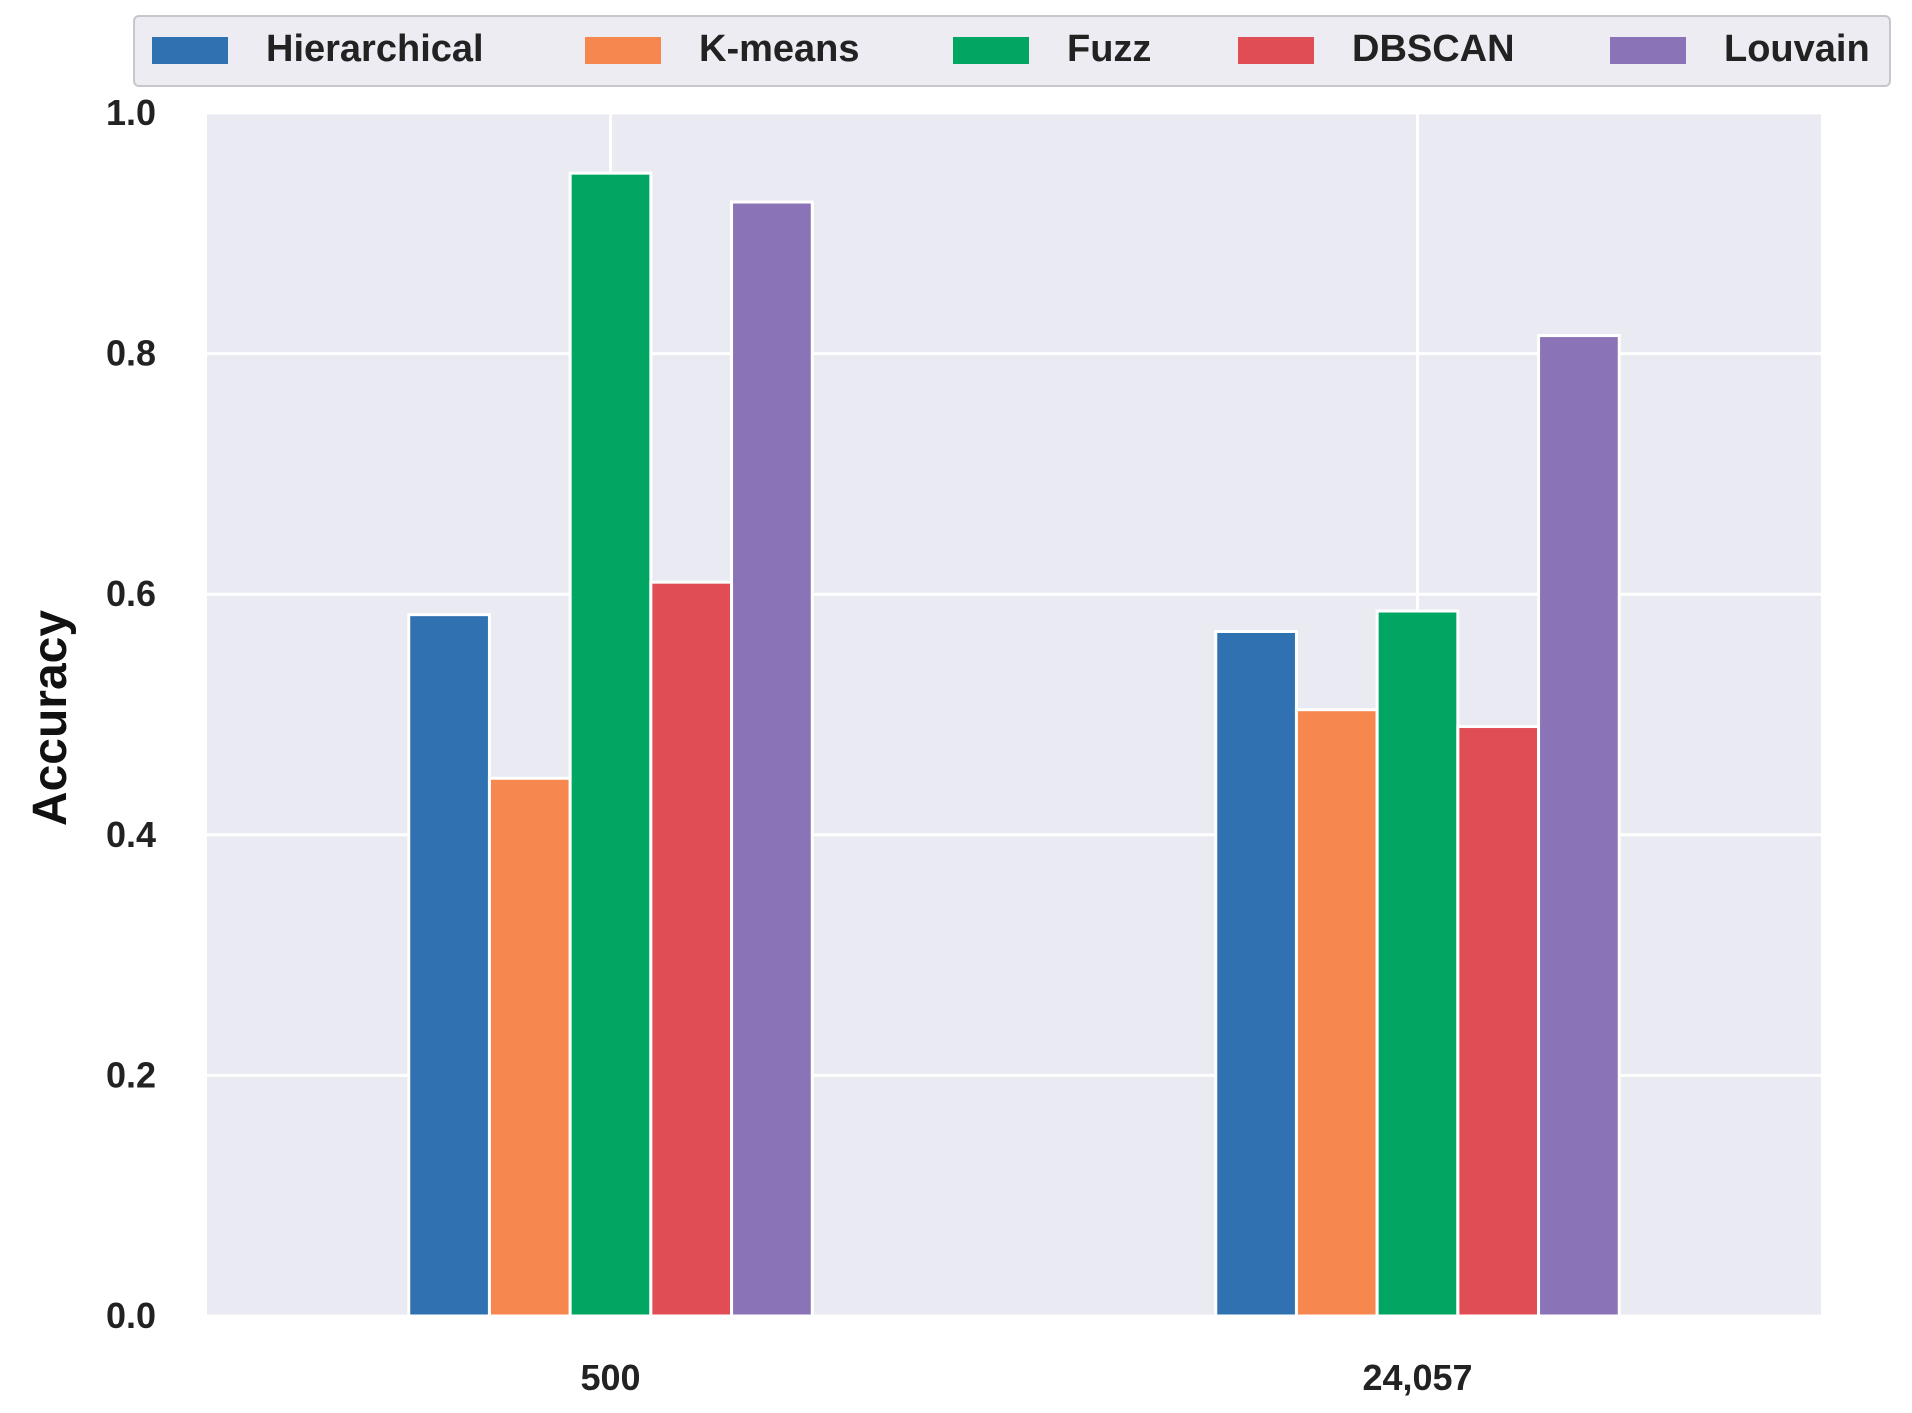 This screenshot has height=1413, width=1912. What do you see at coordinates (1797, 49) in the screenshot?
I see `legend-label: Louvain` at bounding box center [1797, 49].